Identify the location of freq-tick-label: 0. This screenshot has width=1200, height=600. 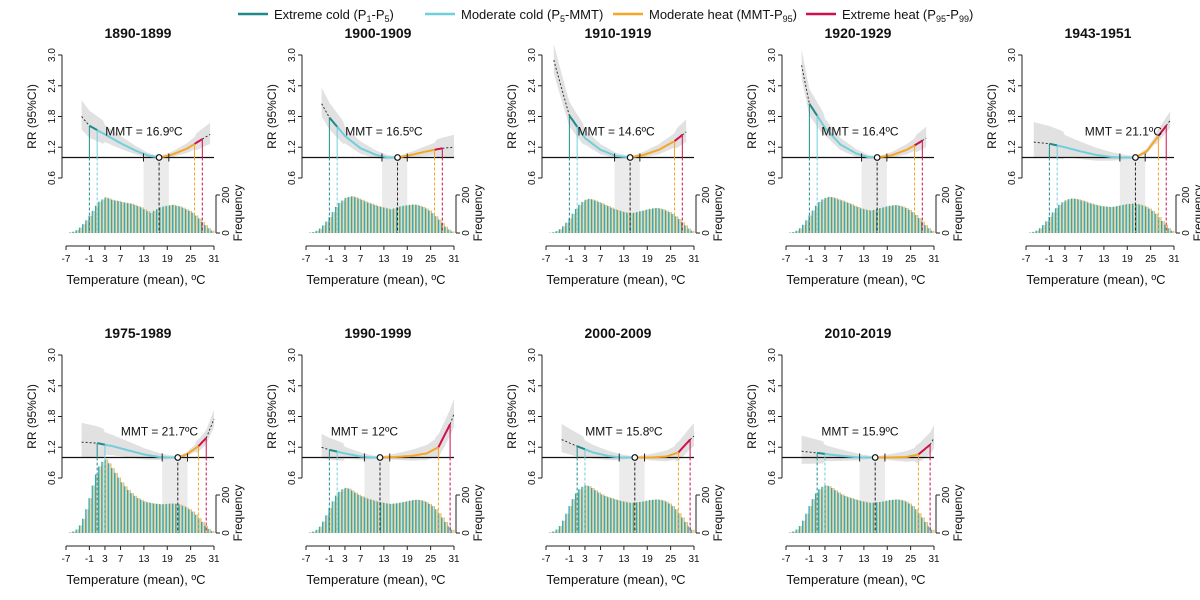
(706, 533).